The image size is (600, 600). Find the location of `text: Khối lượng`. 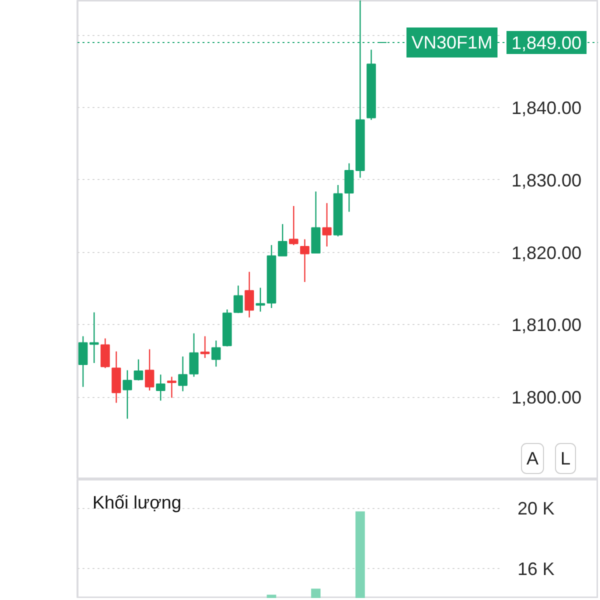

text: Khối lượng is located at coordinates (137, 502).